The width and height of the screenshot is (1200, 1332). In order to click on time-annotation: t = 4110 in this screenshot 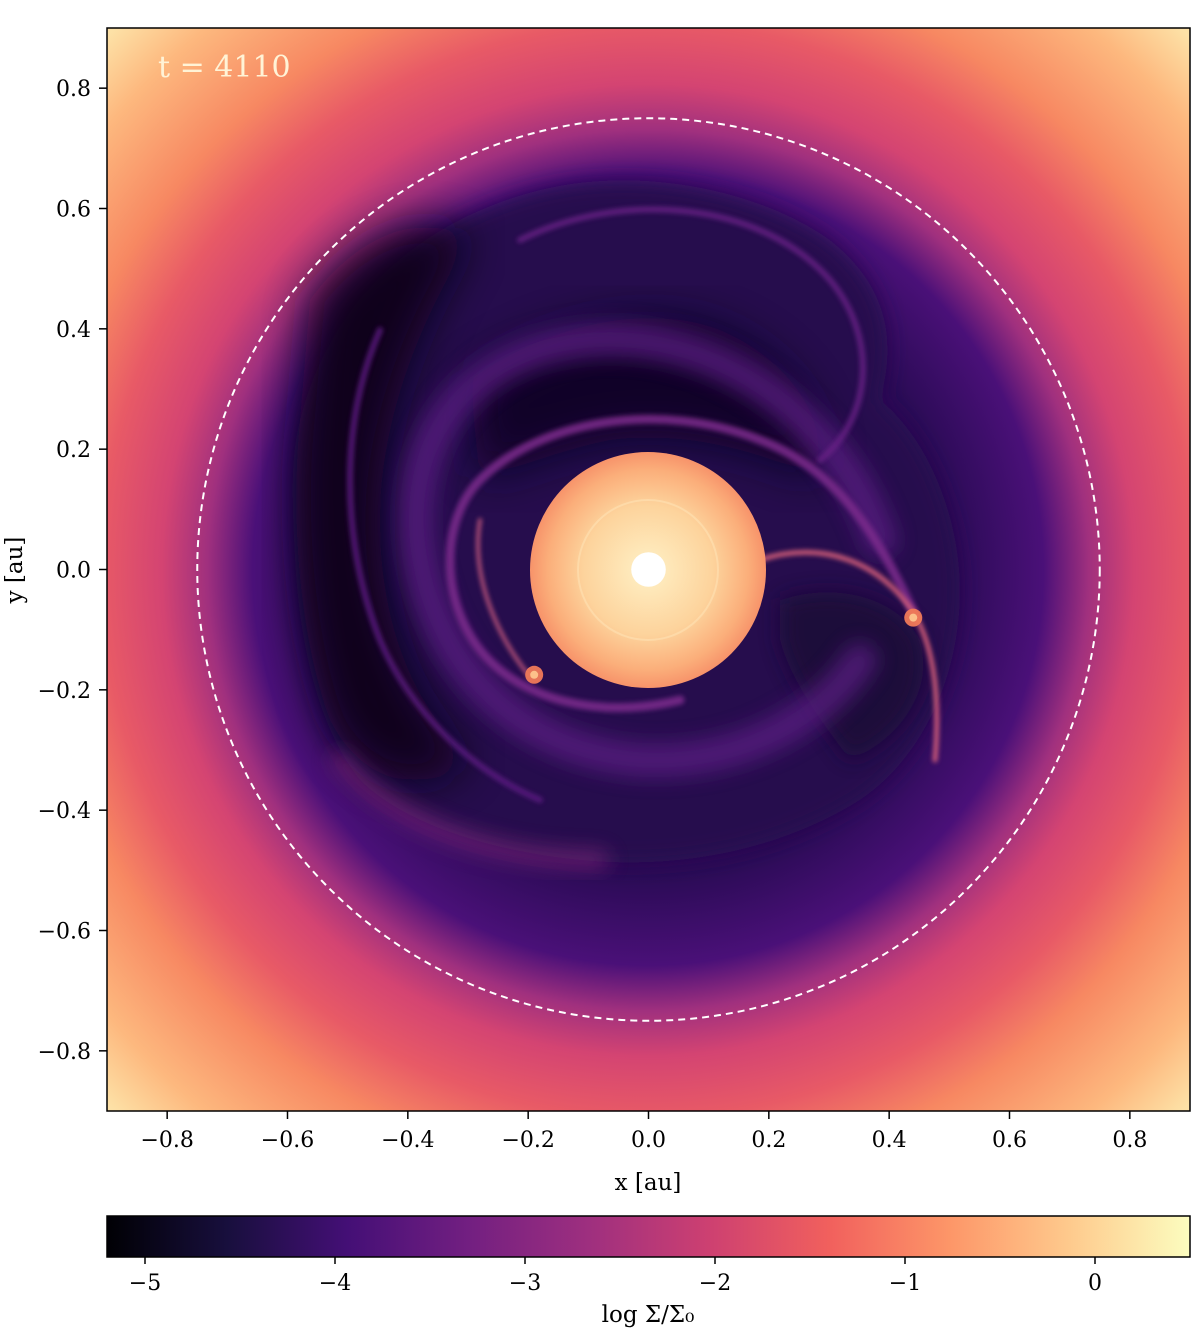, I will do `click(224, 67)`.